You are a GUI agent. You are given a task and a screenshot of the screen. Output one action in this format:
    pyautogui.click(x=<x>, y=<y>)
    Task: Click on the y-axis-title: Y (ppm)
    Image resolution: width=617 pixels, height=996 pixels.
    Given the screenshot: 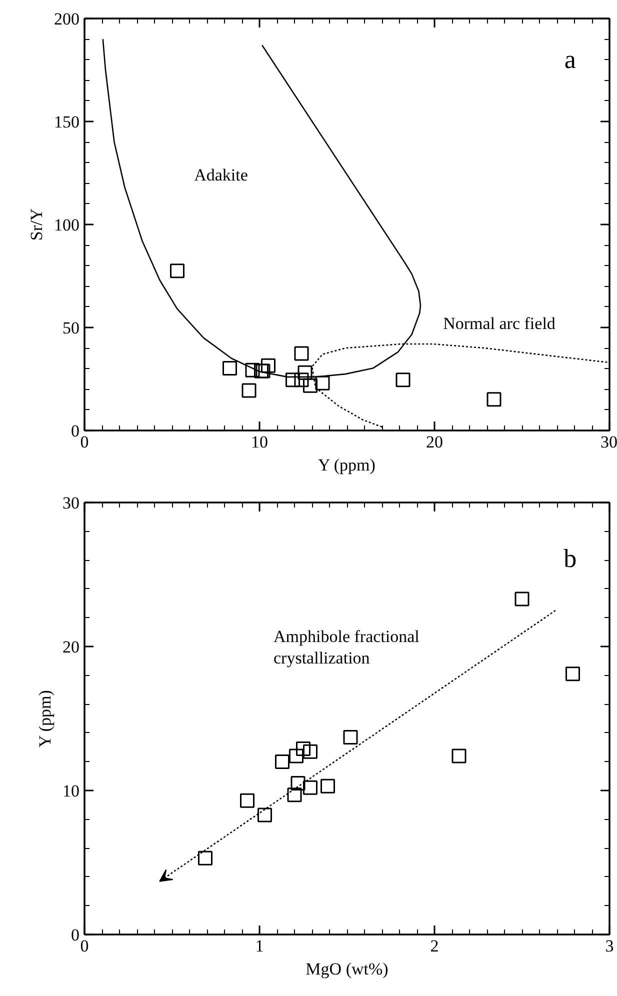 What is the action you would take?
    pyautogui.click(x=45, y=719)
    